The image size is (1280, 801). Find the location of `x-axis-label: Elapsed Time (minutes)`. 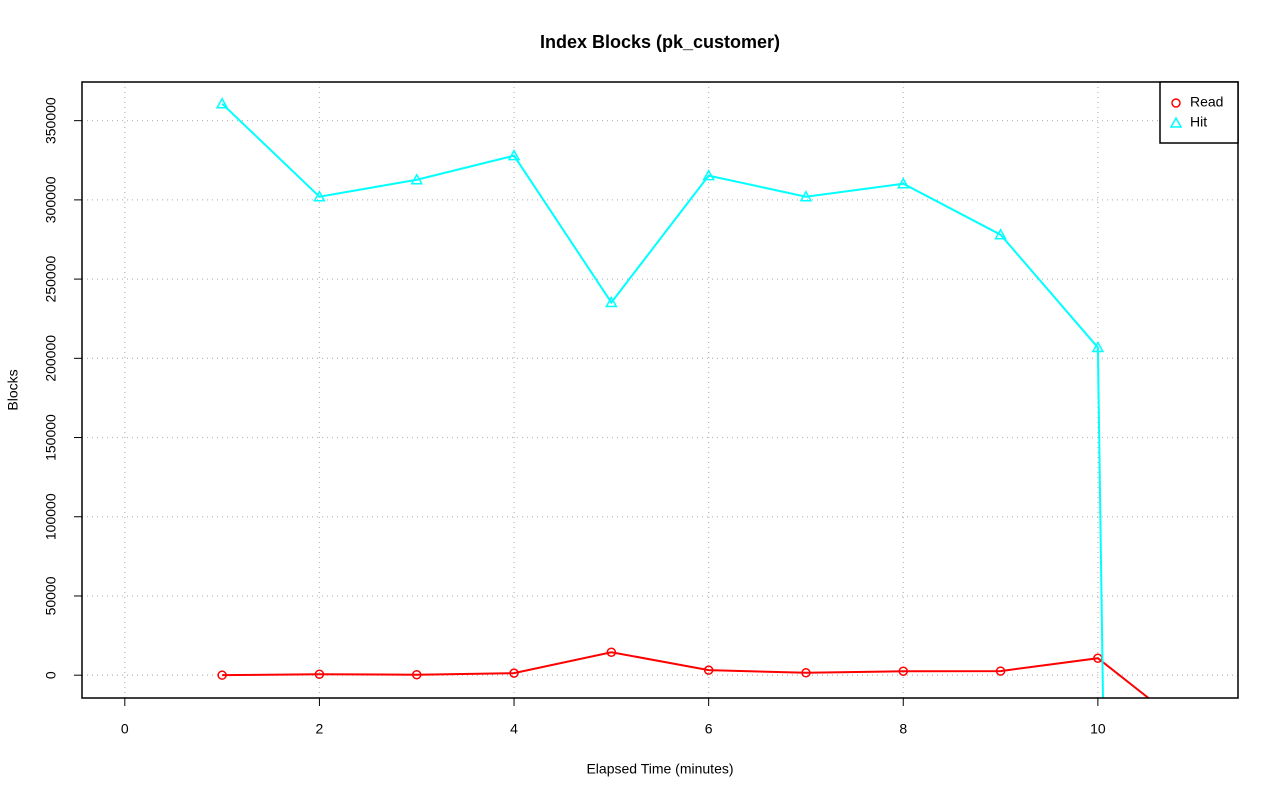

x-axis-label: Elapsed Time (minutes) is located at coordinates (659, 769).